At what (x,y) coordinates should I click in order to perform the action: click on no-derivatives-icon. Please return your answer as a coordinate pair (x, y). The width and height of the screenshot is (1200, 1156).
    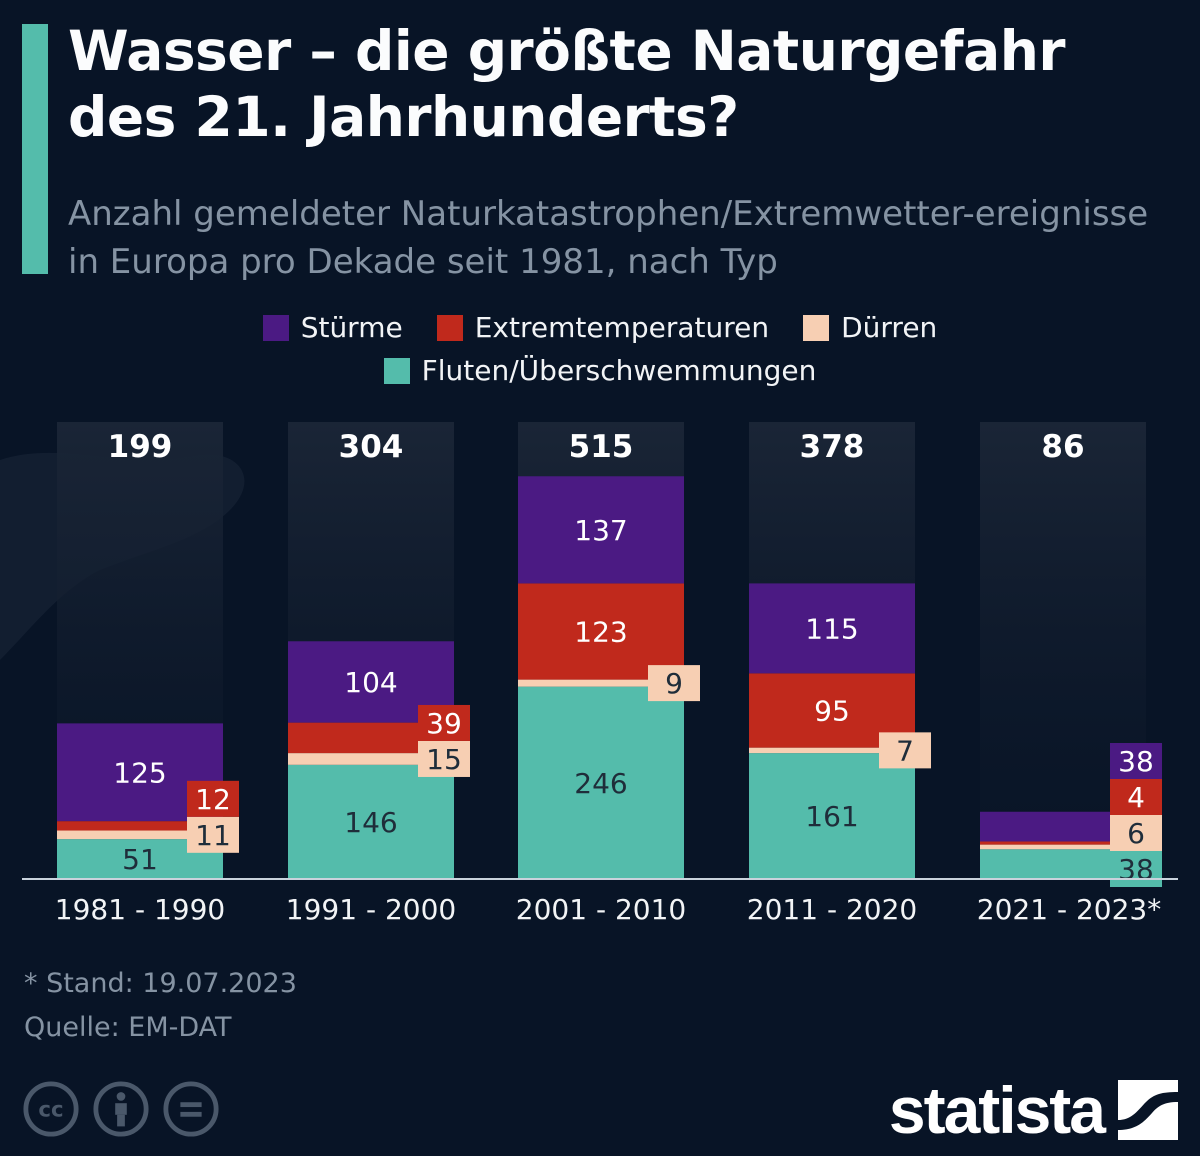
    Looking at the image, I should click on (191, 1109).